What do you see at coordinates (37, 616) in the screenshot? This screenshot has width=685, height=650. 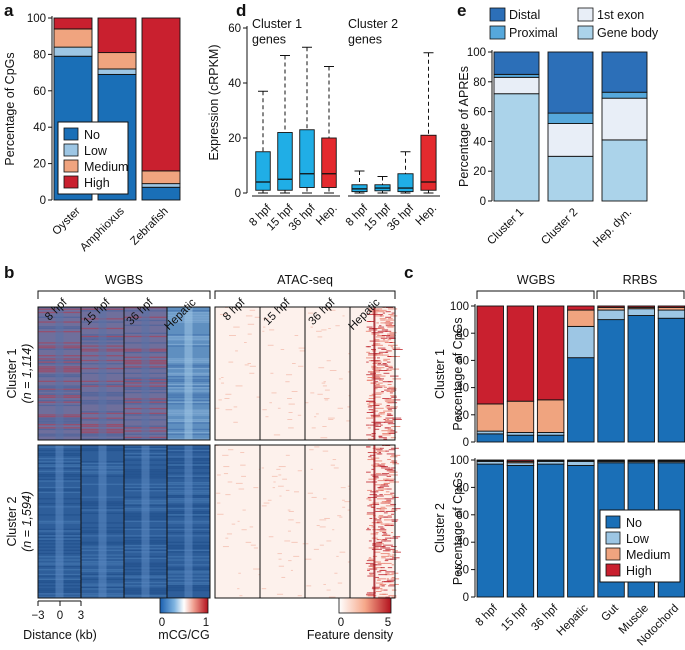 I see `b-distance-tick-label-0: −3` at bounding box center [37, 616].